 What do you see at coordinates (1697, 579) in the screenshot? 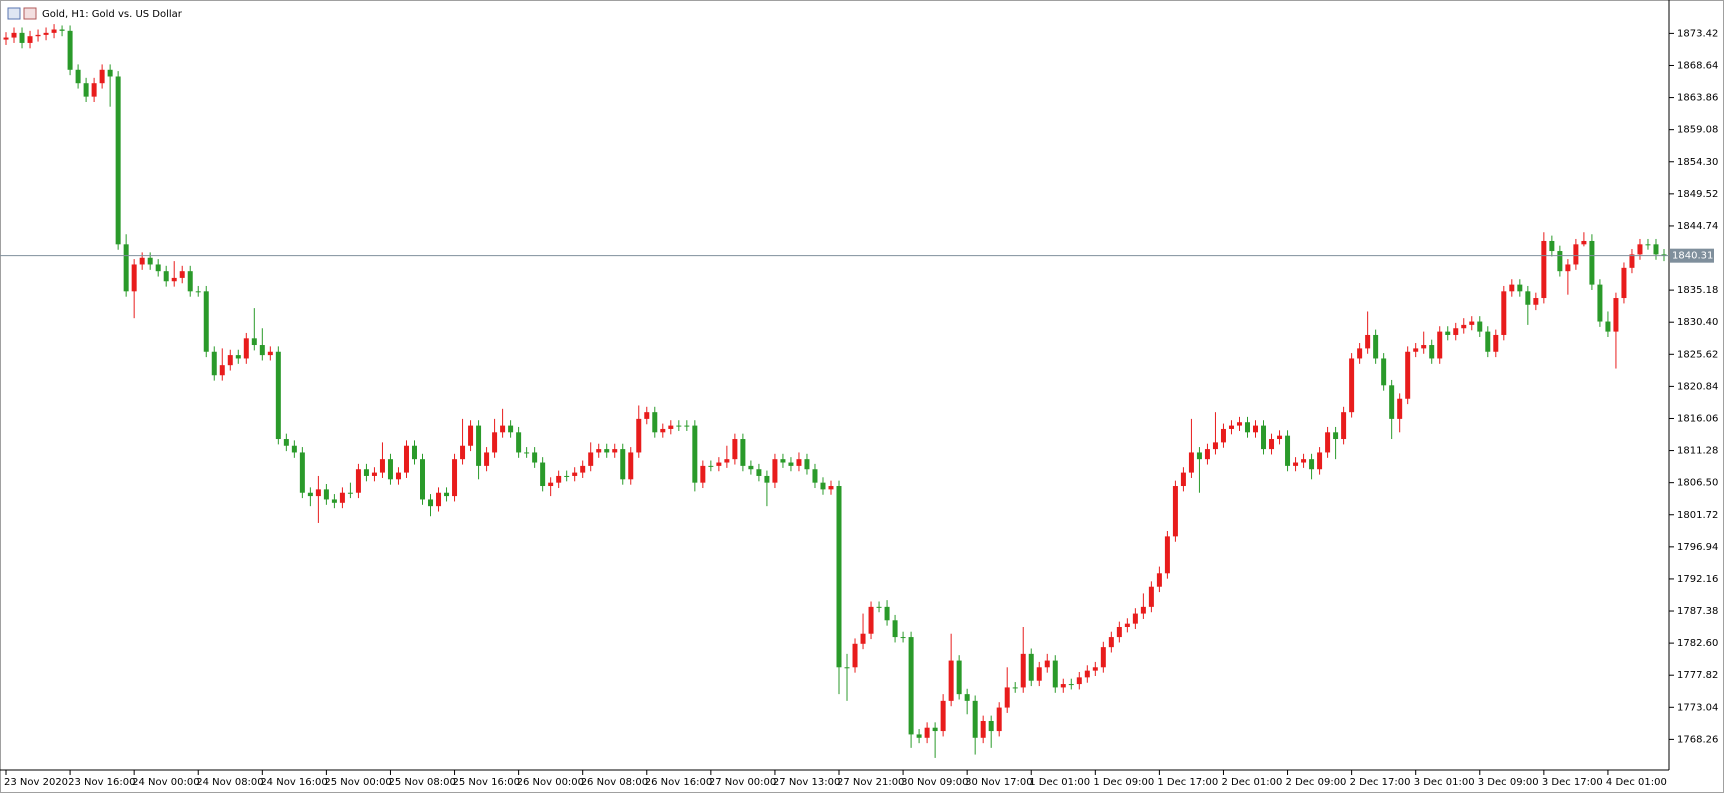
I see `y-tick-label: 1792.16` at bounding box center [1697, 579].